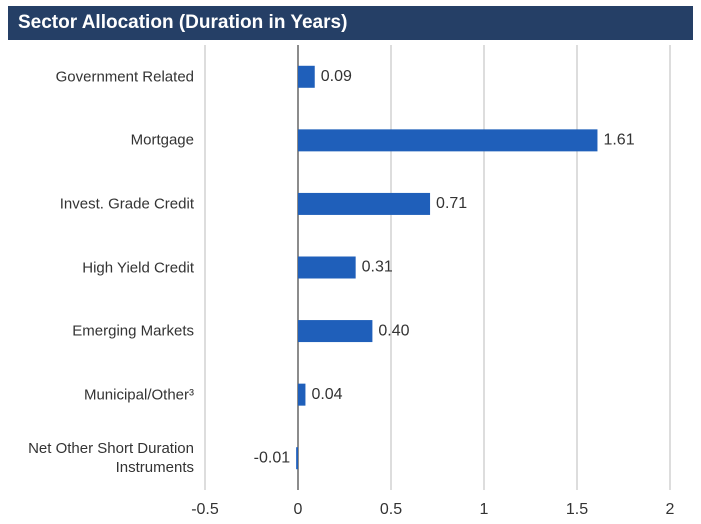 The image size is (701, 524). What do you see at coordinates (126, 204) in the screenshot?
I see `category-label: Invest. Grade Credit` at bounding box center [126, 204].